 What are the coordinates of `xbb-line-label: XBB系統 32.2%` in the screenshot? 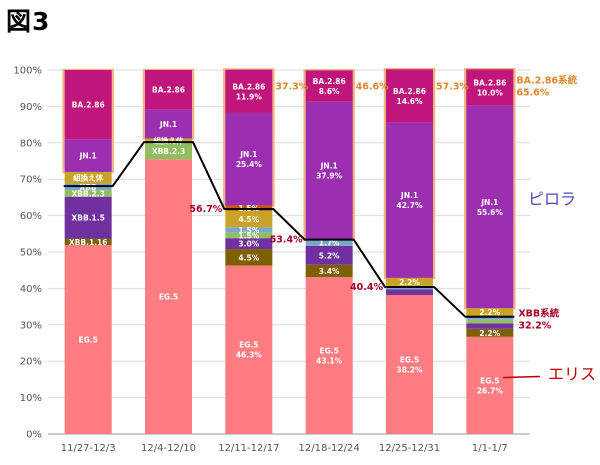 It's located at (538, 319).